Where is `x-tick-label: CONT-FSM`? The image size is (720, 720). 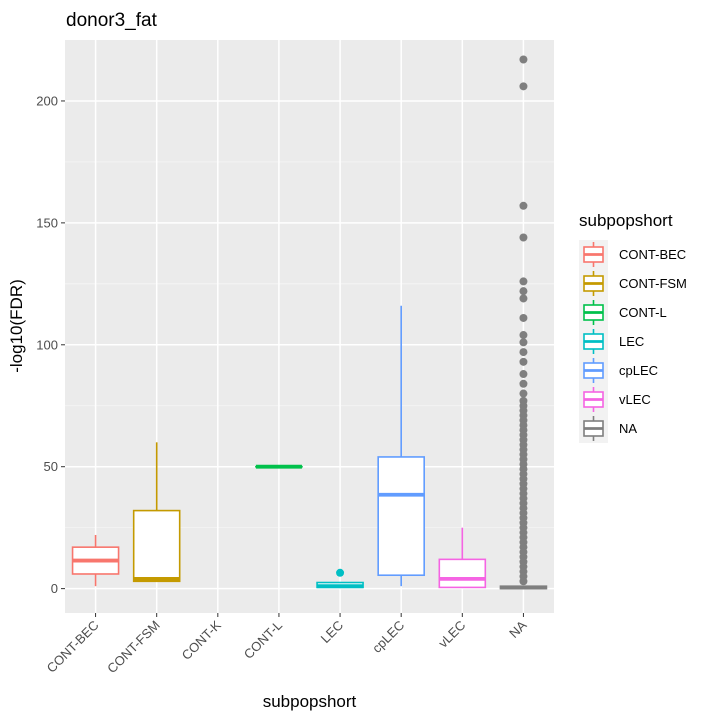 x-tick-label: CONT-FSM is located at coordinates (133, 647).